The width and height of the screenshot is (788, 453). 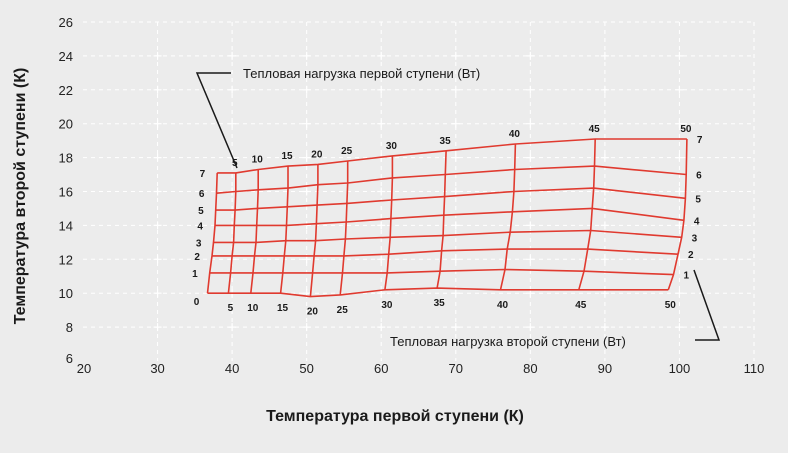 I want to click on second-stage-load-label-right: 2, so click(x=691, y=255).